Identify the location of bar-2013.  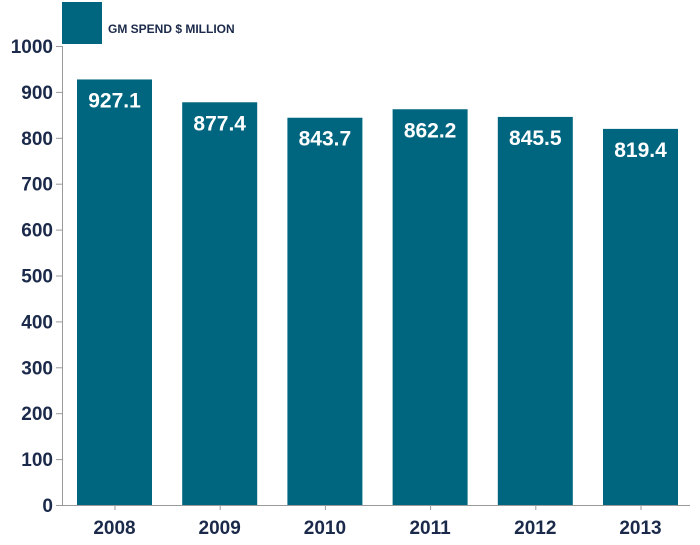
(640, 317).